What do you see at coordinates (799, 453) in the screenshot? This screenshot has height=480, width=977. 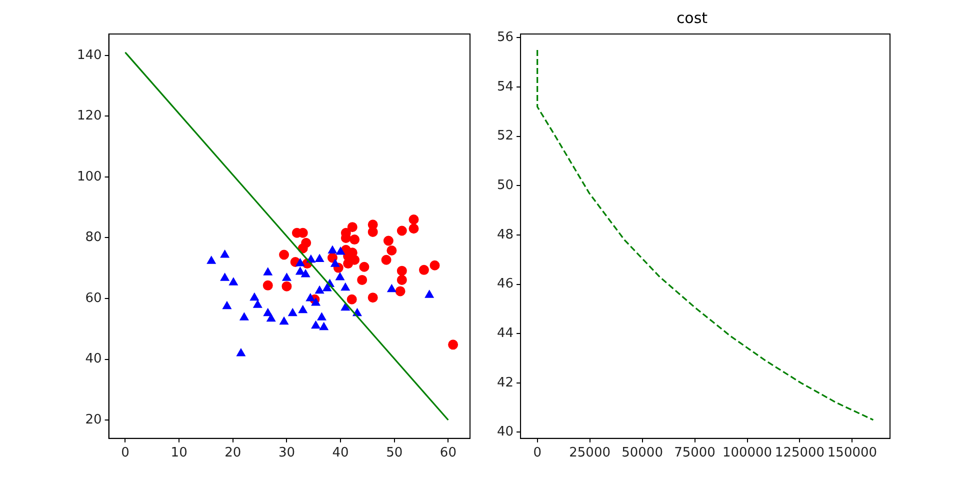 I see `x-tick-label: 125000` at bounding box center [799, 453].